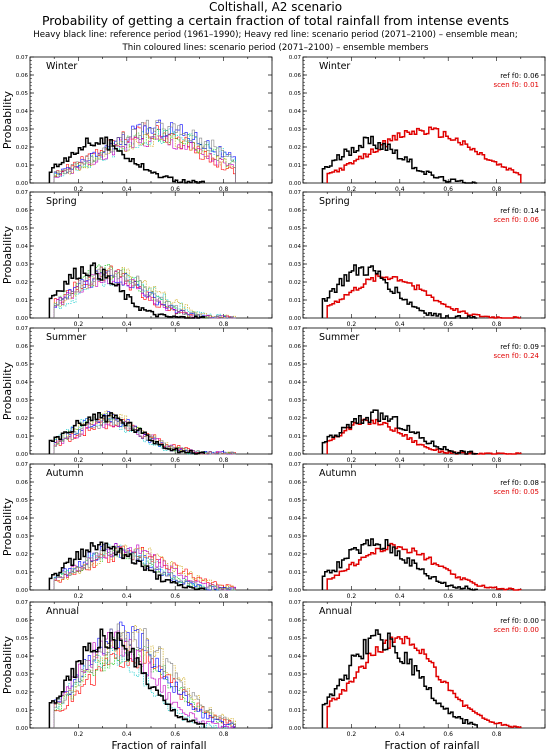 Image resolution: width=551 pixels, height=752 pixels. What do you see at coordinates (335, 611) in the screenshot?
I see `season-label: Annual` at bounding box center [335, 611].